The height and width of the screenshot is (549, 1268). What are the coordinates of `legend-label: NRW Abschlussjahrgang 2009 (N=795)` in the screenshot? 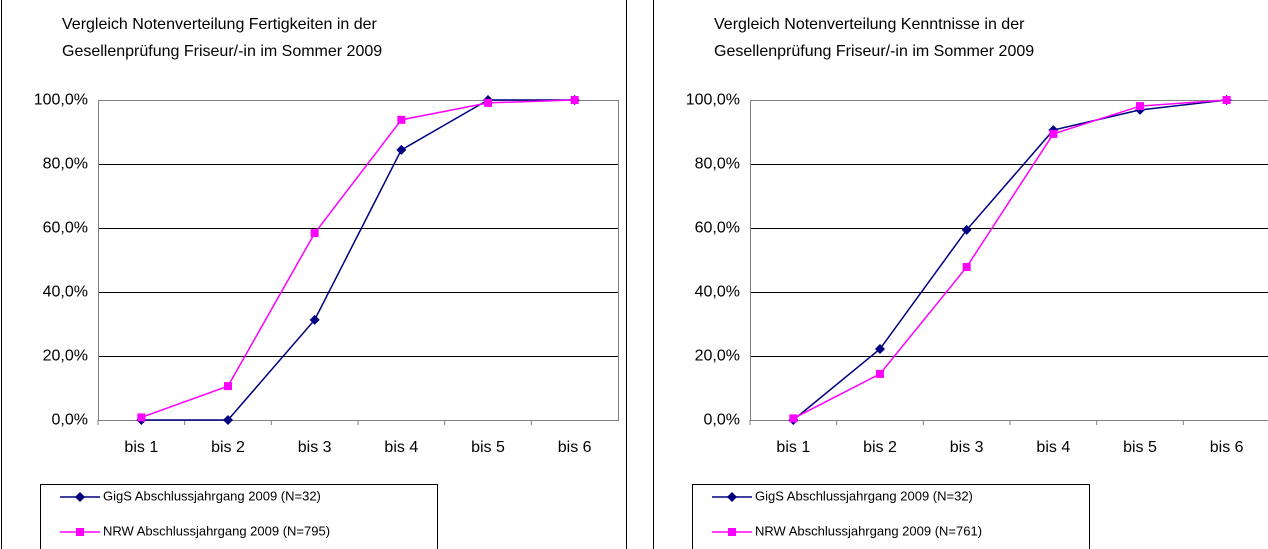 It's located at (216, 530).